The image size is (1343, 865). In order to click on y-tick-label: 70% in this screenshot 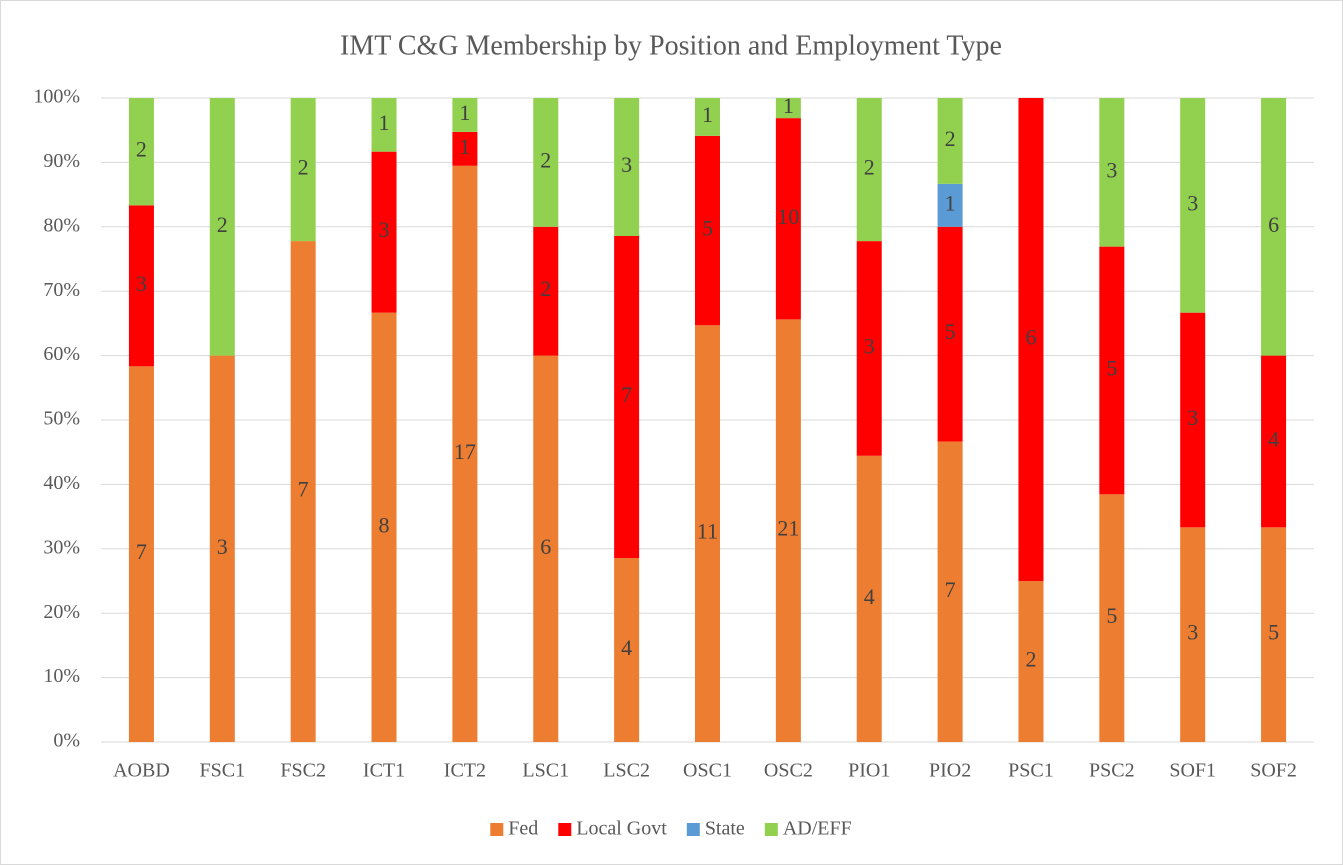, I will do `click(61, 290)`.